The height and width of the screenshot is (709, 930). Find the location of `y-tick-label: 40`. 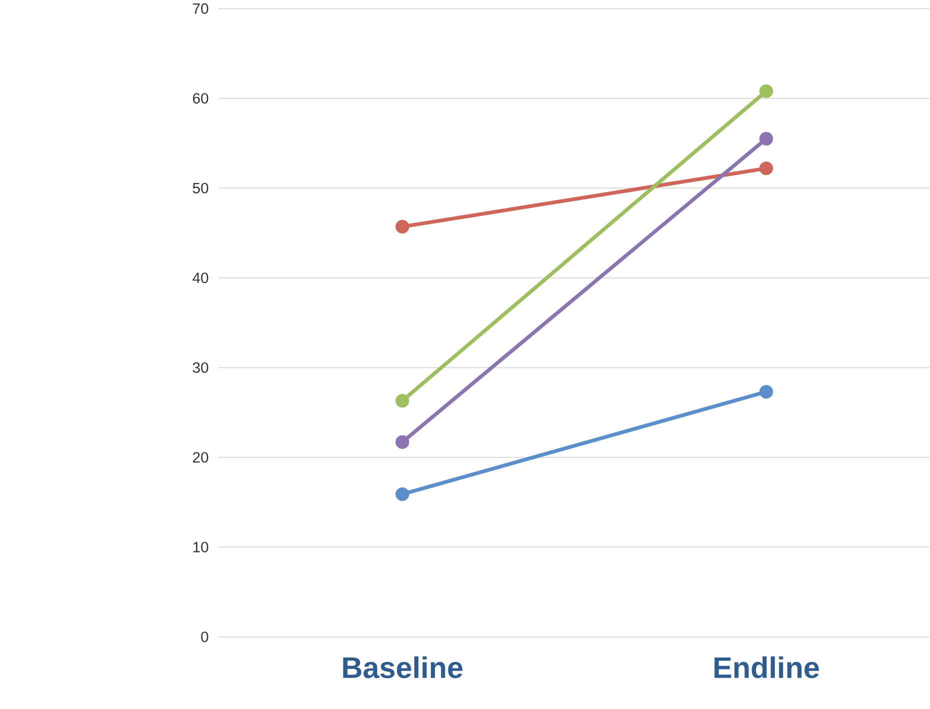

y-tick-label: 40 is located at coordinates (200, 278).